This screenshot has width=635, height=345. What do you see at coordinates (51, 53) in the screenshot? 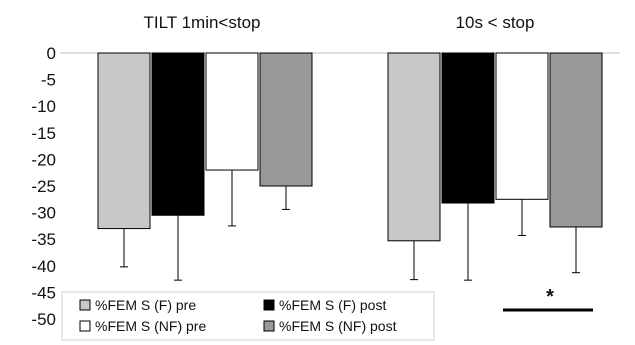
I see `y-tick-label: 0` at bounding box center [51, 53].